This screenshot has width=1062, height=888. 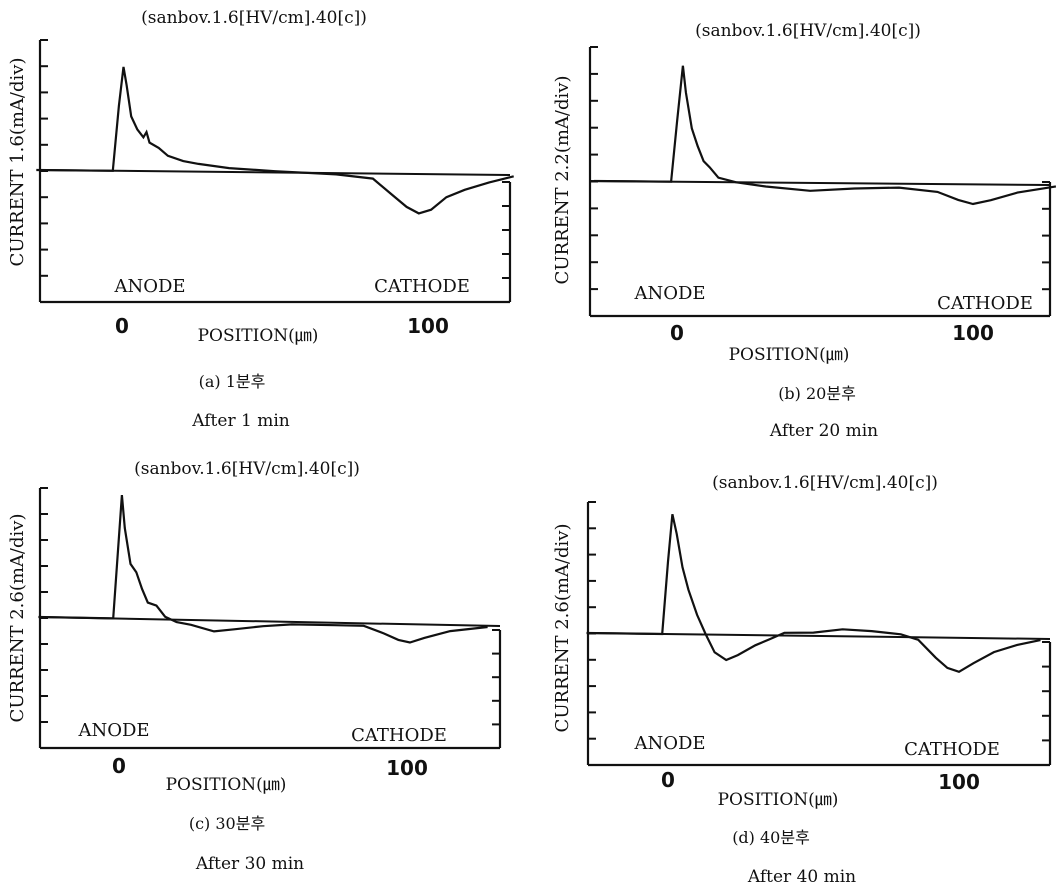 I want to click on caption-korean: (a) 1분후, so click(x=232, y=381).